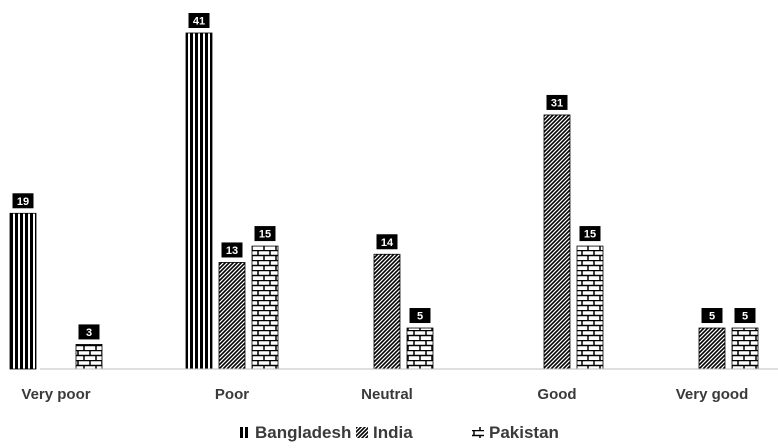 The image size is (778, 448). What do you see at coordinates (556, 394) in the screenshot?
I see `x-tick-label-good: Good` at bounding box center [556, 394].